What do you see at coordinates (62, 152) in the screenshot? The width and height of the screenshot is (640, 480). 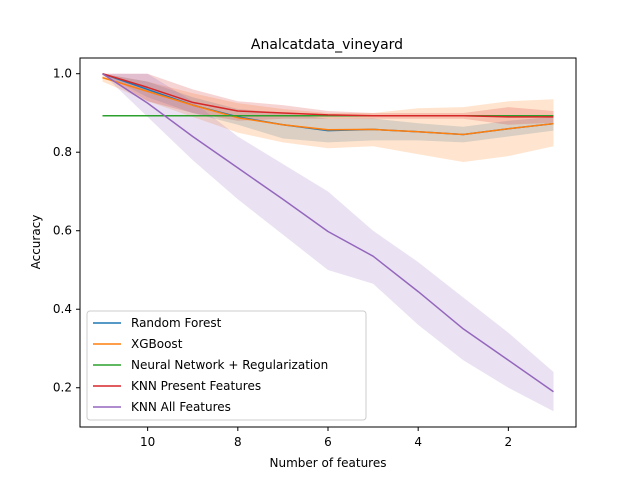 I see `y-tick-label: 0.8` at bounding box center [62, 152].